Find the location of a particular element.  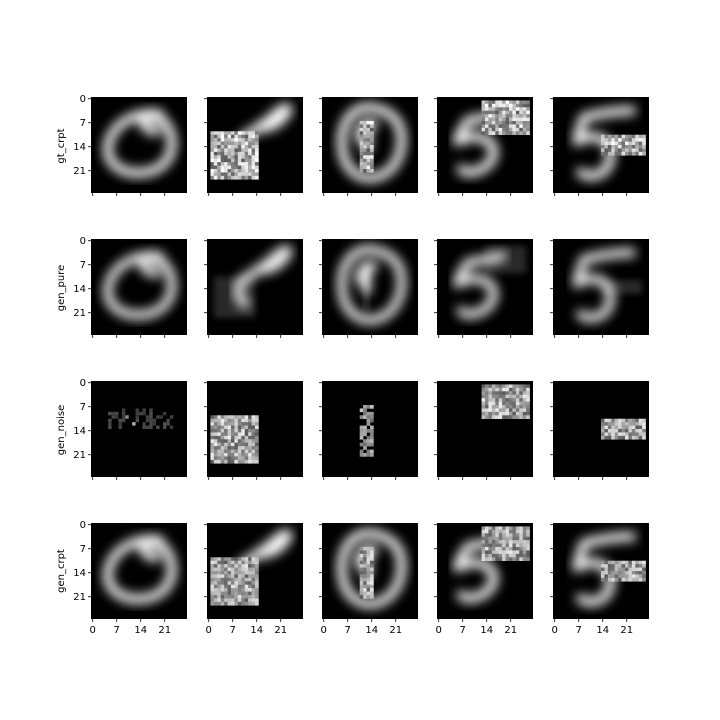

axis-ticks: 0 7 14 21 0 7 14 21 is located at coordinates (122, 578).